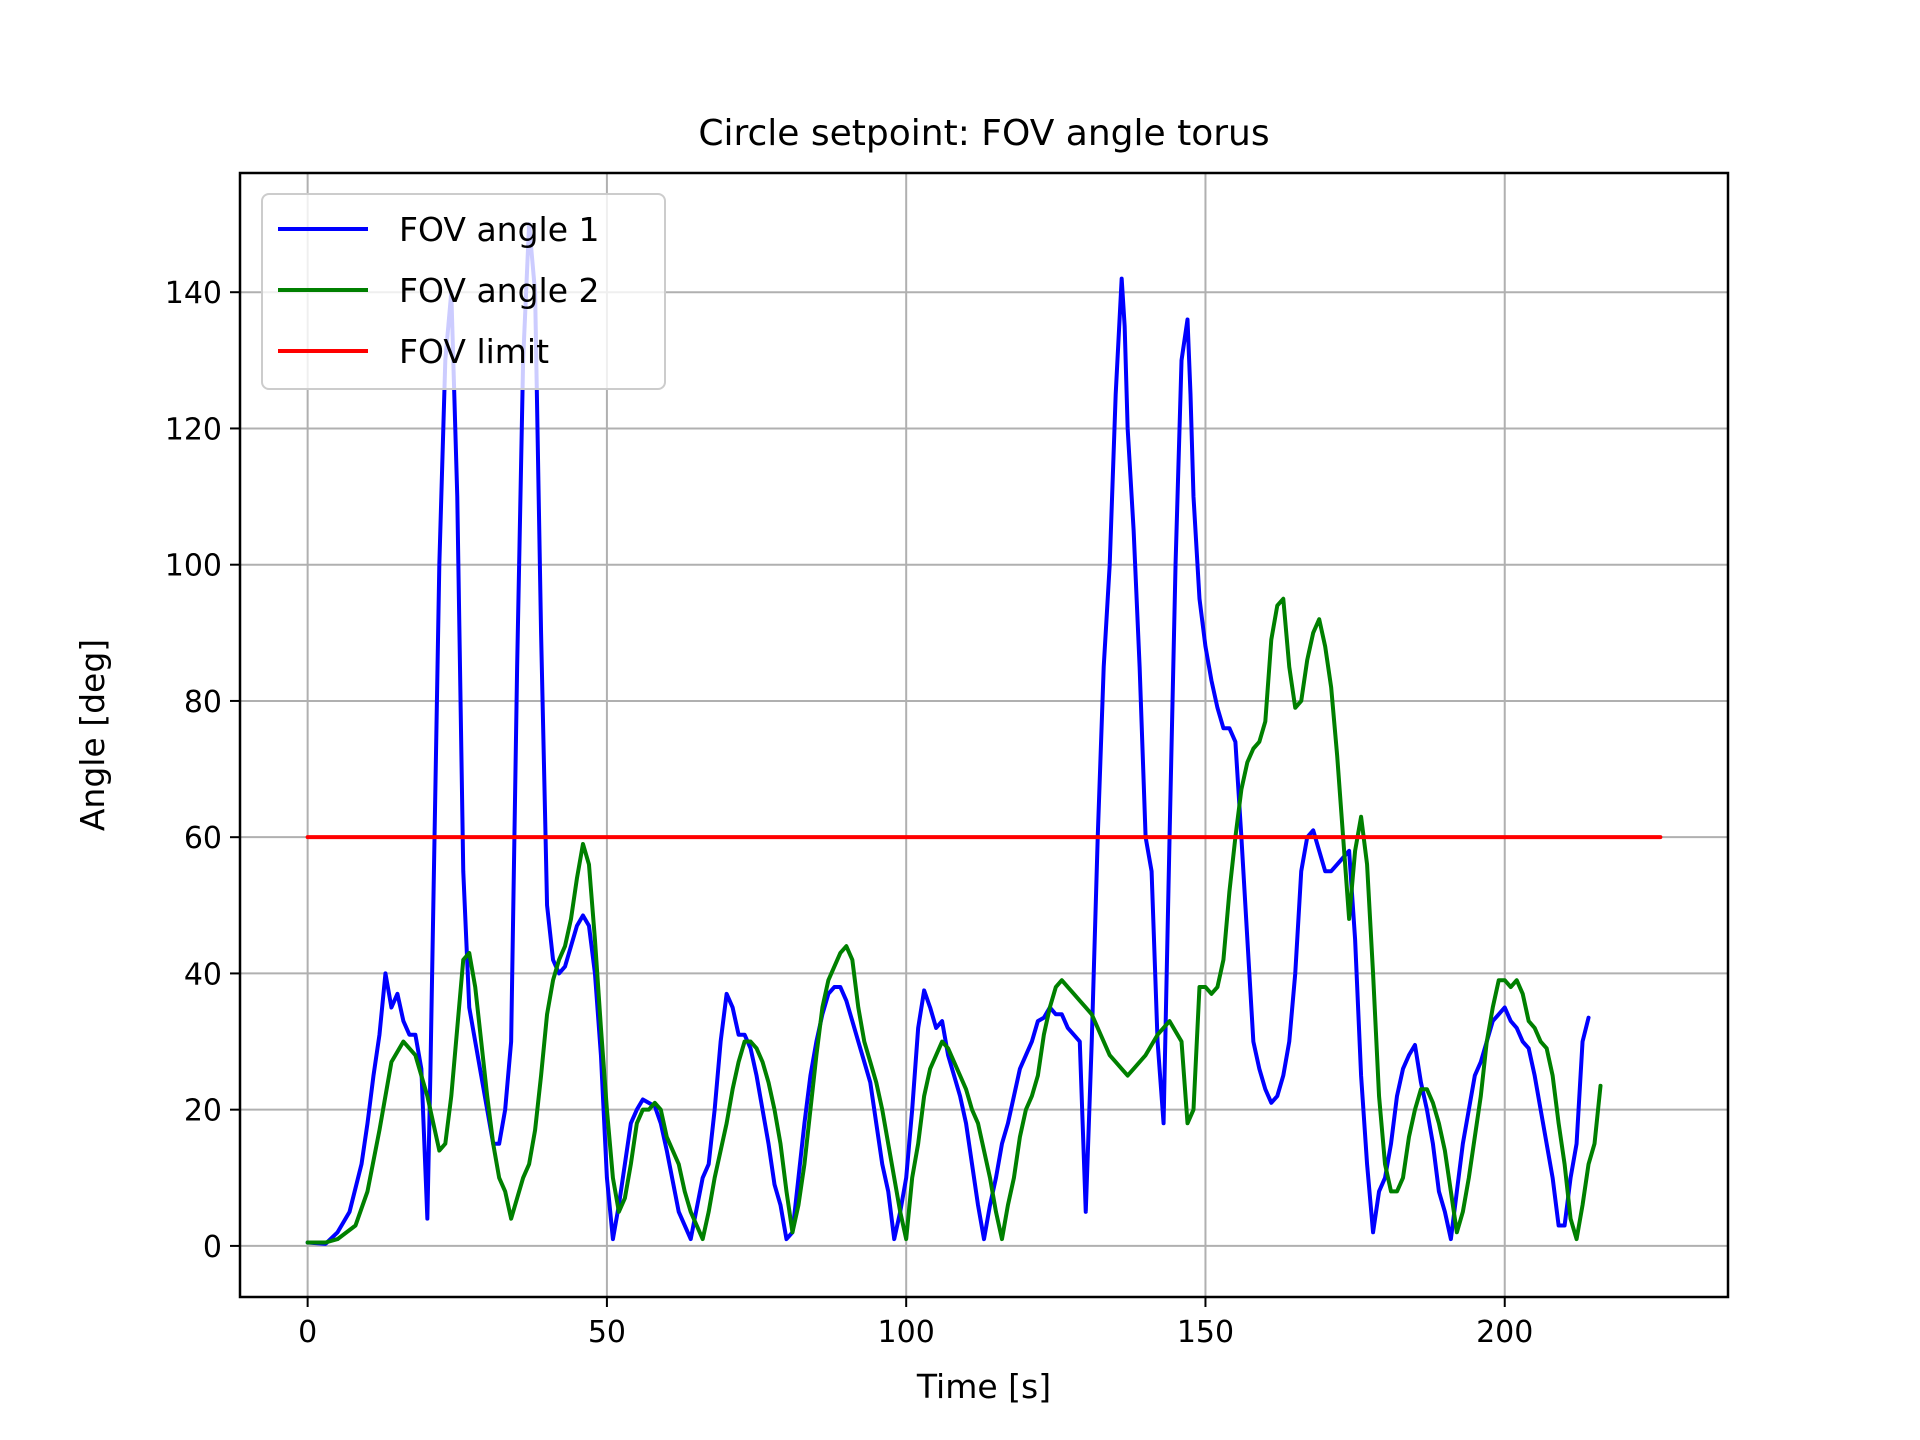 The height and width of the screenshot is (1440, 1920). What do you see at coordinates (193, 293) in the screenshot?
I see `y-tick-label: 140` at bounding box center [193, 293].